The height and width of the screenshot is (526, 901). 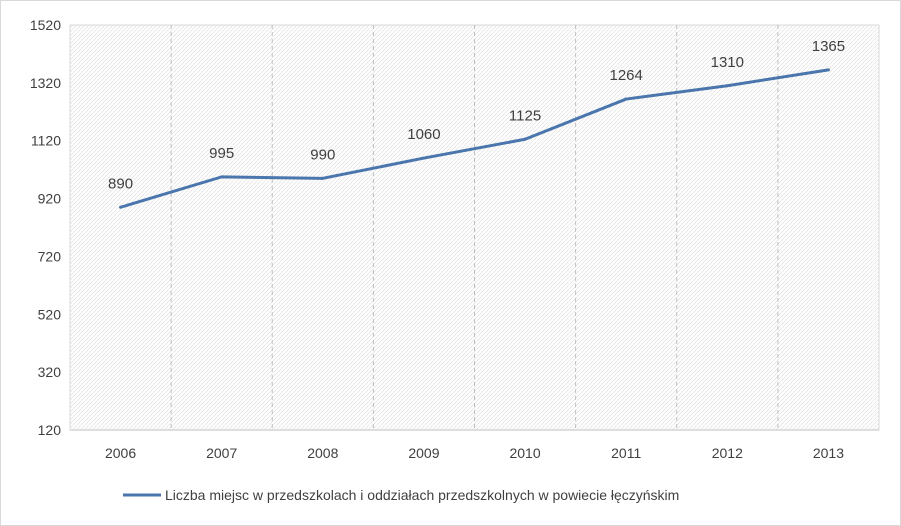 What do you see at coordinates (626, 453) in the screenshot?
I see `x-tick-label: 2011` at bounding box center [626, 453].